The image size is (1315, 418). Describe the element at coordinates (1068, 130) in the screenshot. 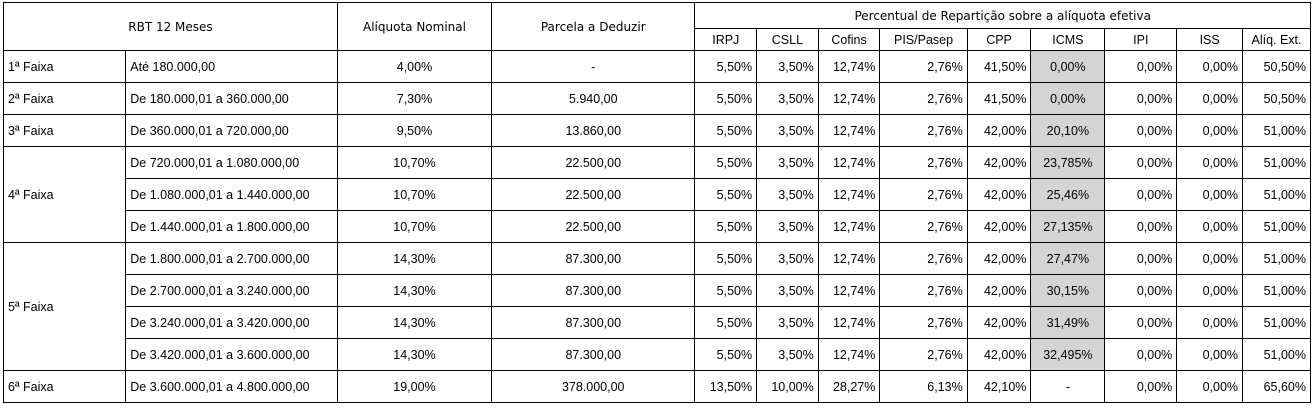

I see `cell-icms: 20,10%` at that location.